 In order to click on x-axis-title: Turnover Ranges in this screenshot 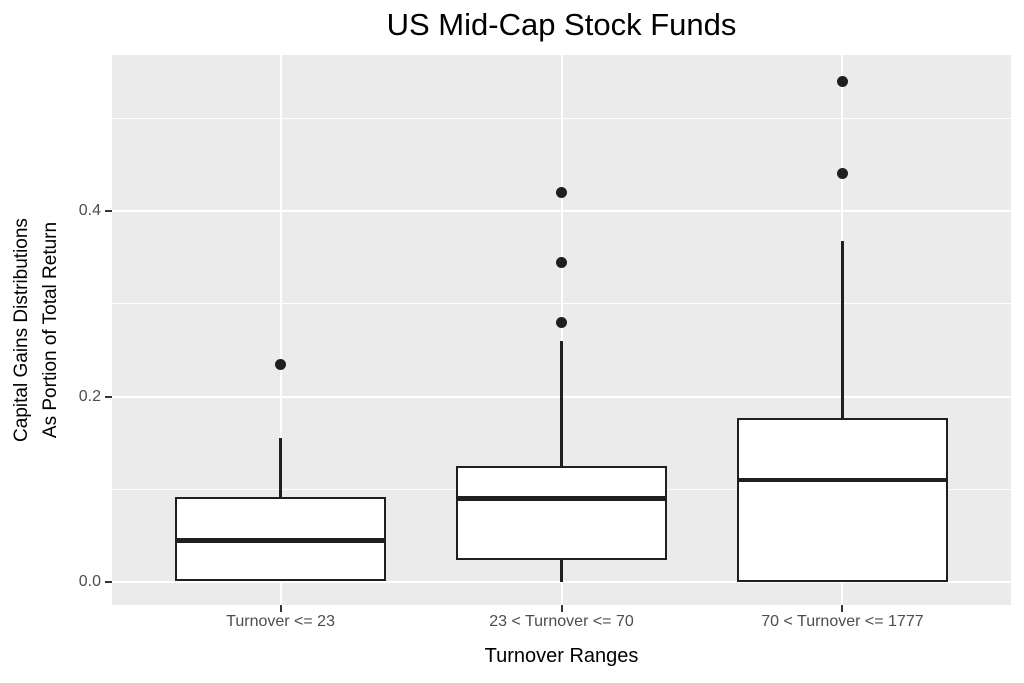, I will do `click(561, 656)`.